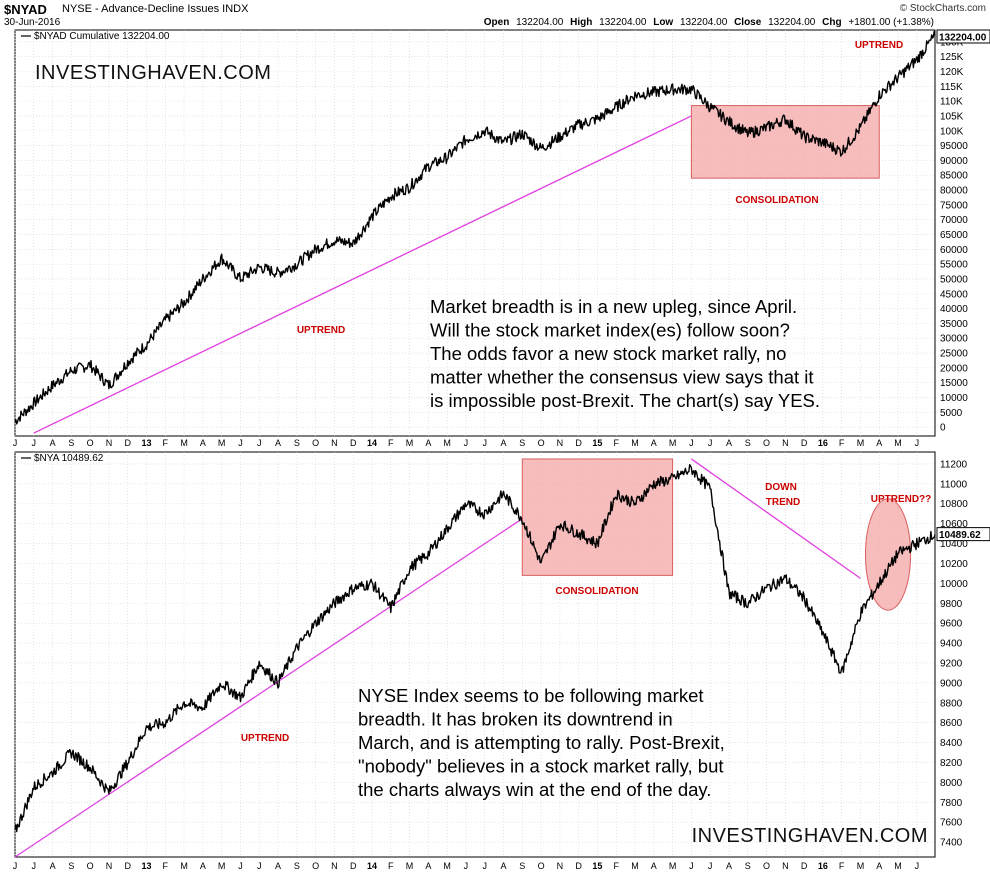 Image resolution: width=990 pixels, height=876 pixels. What do you see at coordinates (951, 683) in the screenshot?
I see `y-tick-label: 9000` at bounding box center [951, 683].